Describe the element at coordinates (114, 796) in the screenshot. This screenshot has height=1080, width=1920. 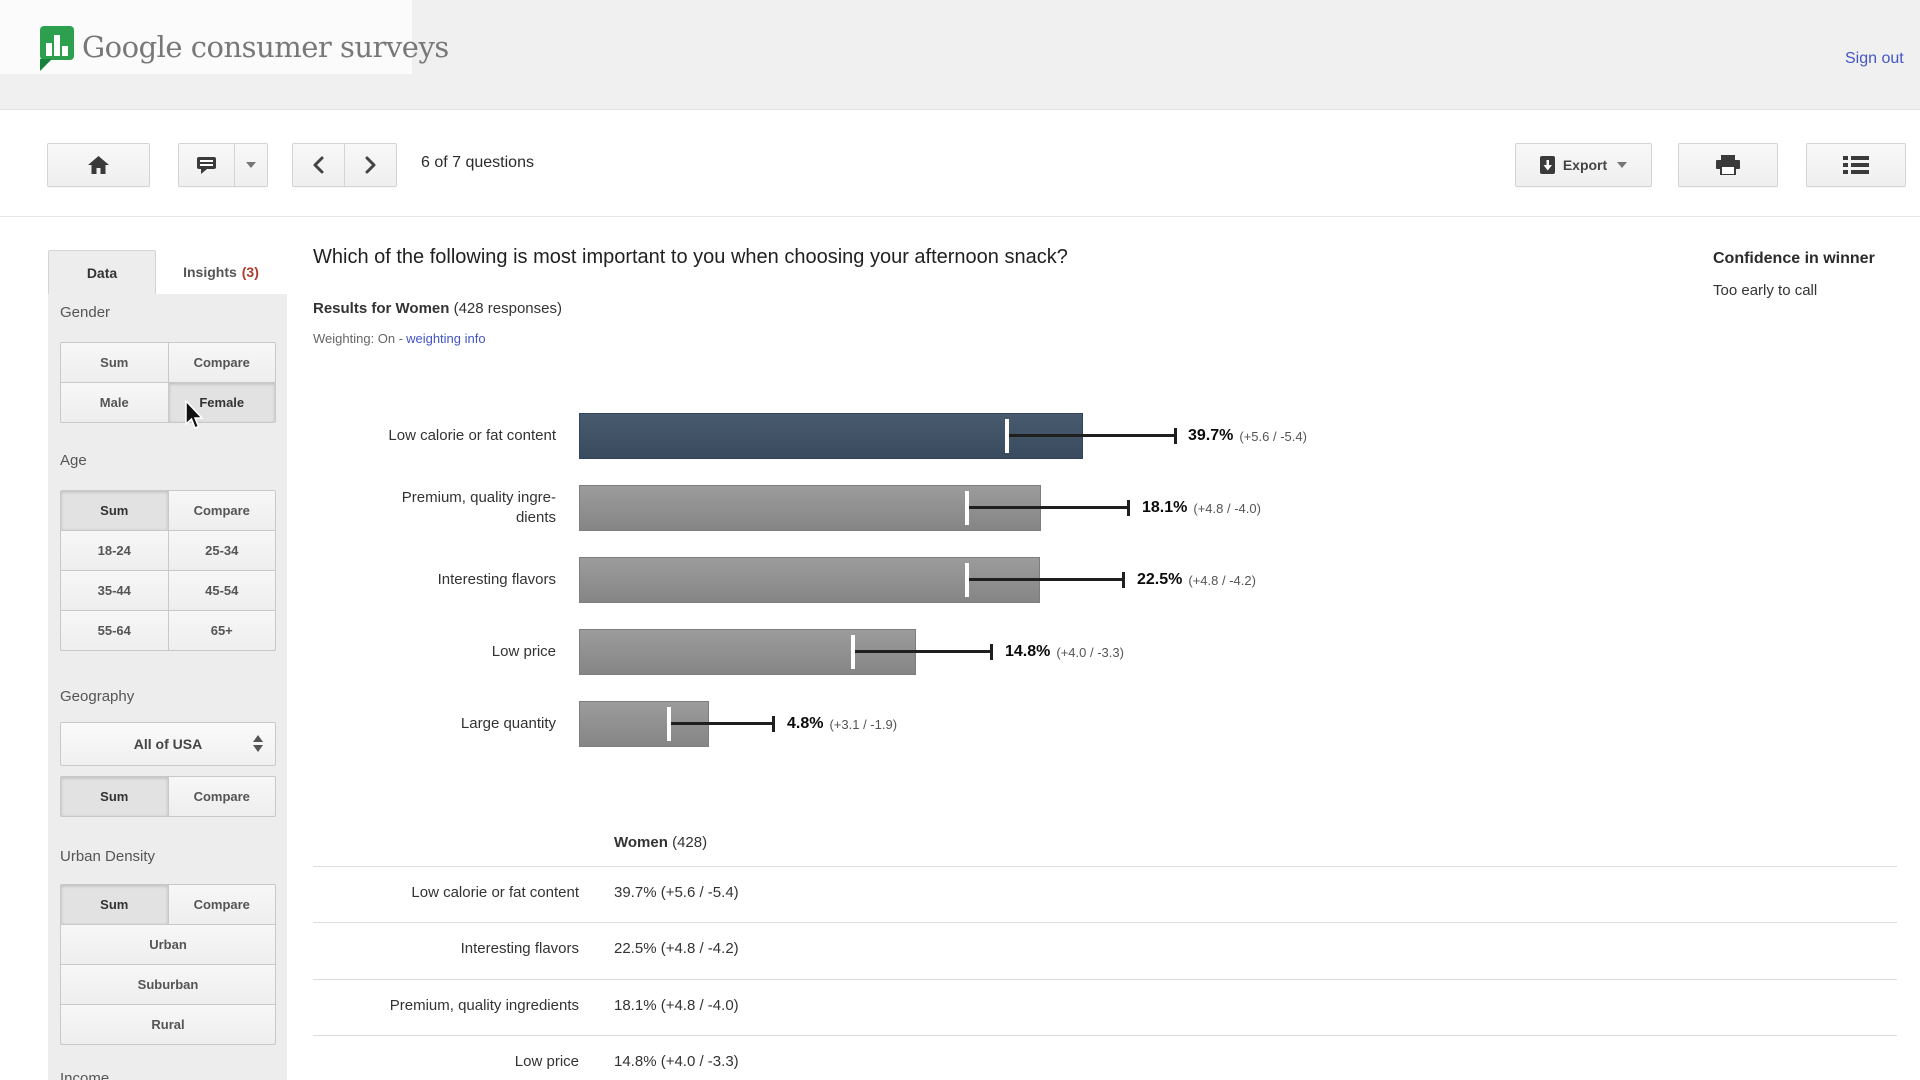
I see `geography-sum-button: Sum` at that location.